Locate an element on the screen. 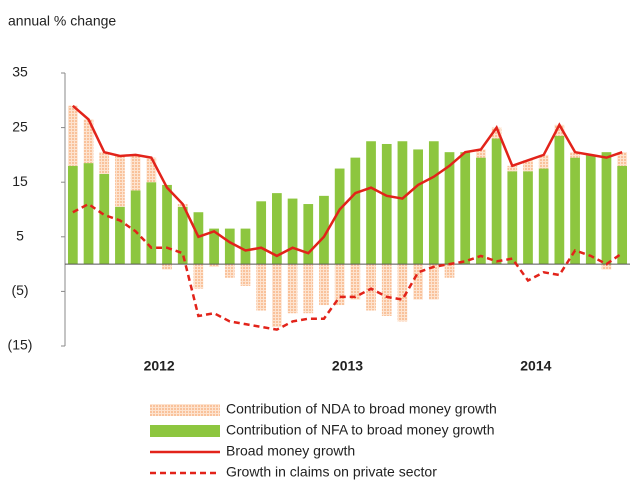 The image size is (630, 489). y-tick-label: 15 is located at coordinates (20, 181).